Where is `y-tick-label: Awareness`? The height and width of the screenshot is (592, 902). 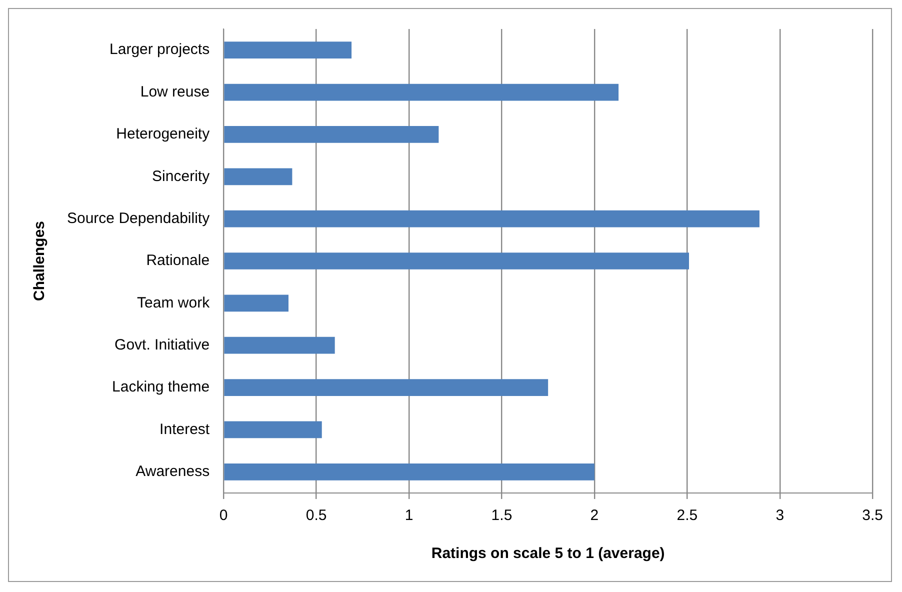
y-tick-label: Awareness is located at coordinates (173, 471).